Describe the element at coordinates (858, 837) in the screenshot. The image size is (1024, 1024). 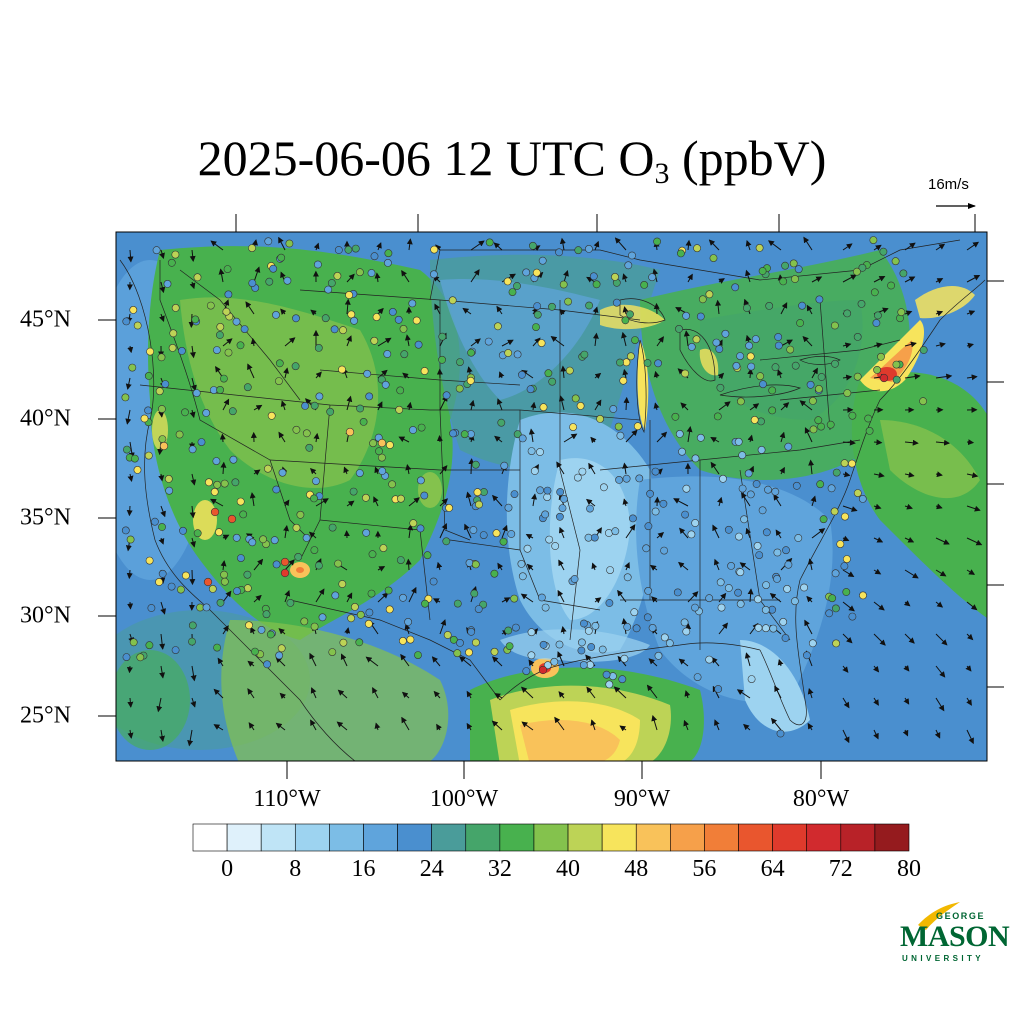
I see `colorbar-swatch` at that location.